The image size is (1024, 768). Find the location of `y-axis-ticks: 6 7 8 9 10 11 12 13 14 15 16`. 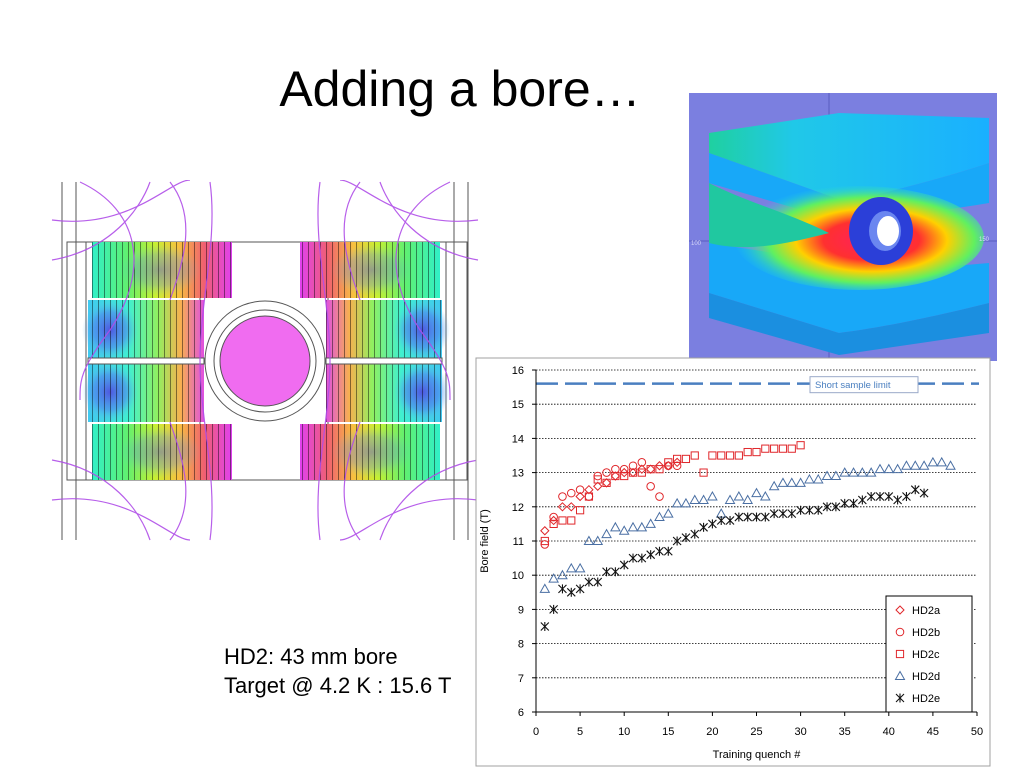

y-axis-ticks: 6 7 8 9 10 11 12 13 14 15 16 is located at coordinates (524, 542).